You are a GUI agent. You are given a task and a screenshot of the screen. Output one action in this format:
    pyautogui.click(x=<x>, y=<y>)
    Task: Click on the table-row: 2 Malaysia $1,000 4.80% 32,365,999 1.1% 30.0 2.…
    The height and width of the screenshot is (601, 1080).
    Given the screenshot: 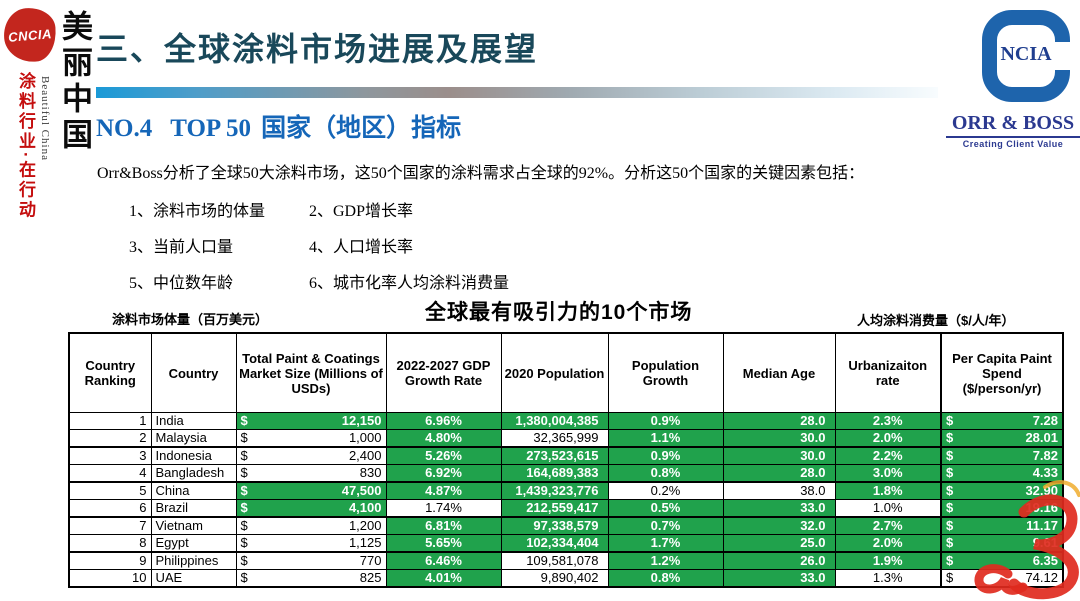 What is the action you would take?
    pyautogui.click(x=566, y=438)
    